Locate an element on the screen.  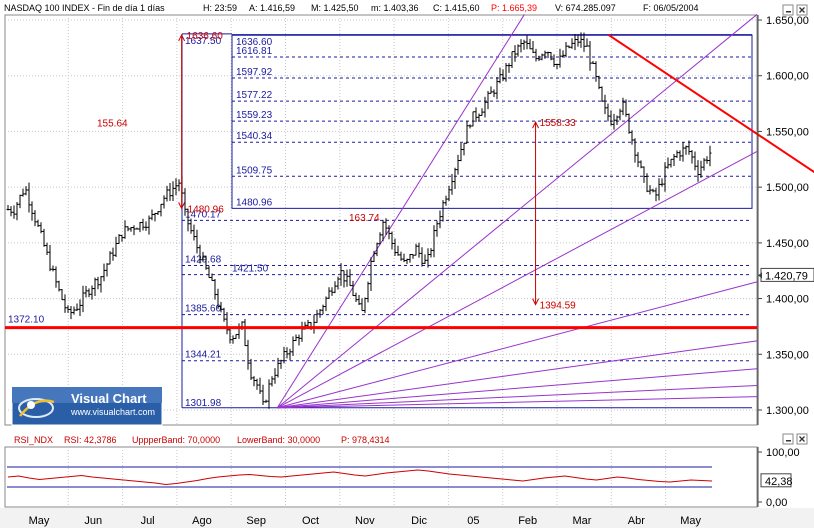
logo-brand: Visual Chart is located at coordinates (109, 398).